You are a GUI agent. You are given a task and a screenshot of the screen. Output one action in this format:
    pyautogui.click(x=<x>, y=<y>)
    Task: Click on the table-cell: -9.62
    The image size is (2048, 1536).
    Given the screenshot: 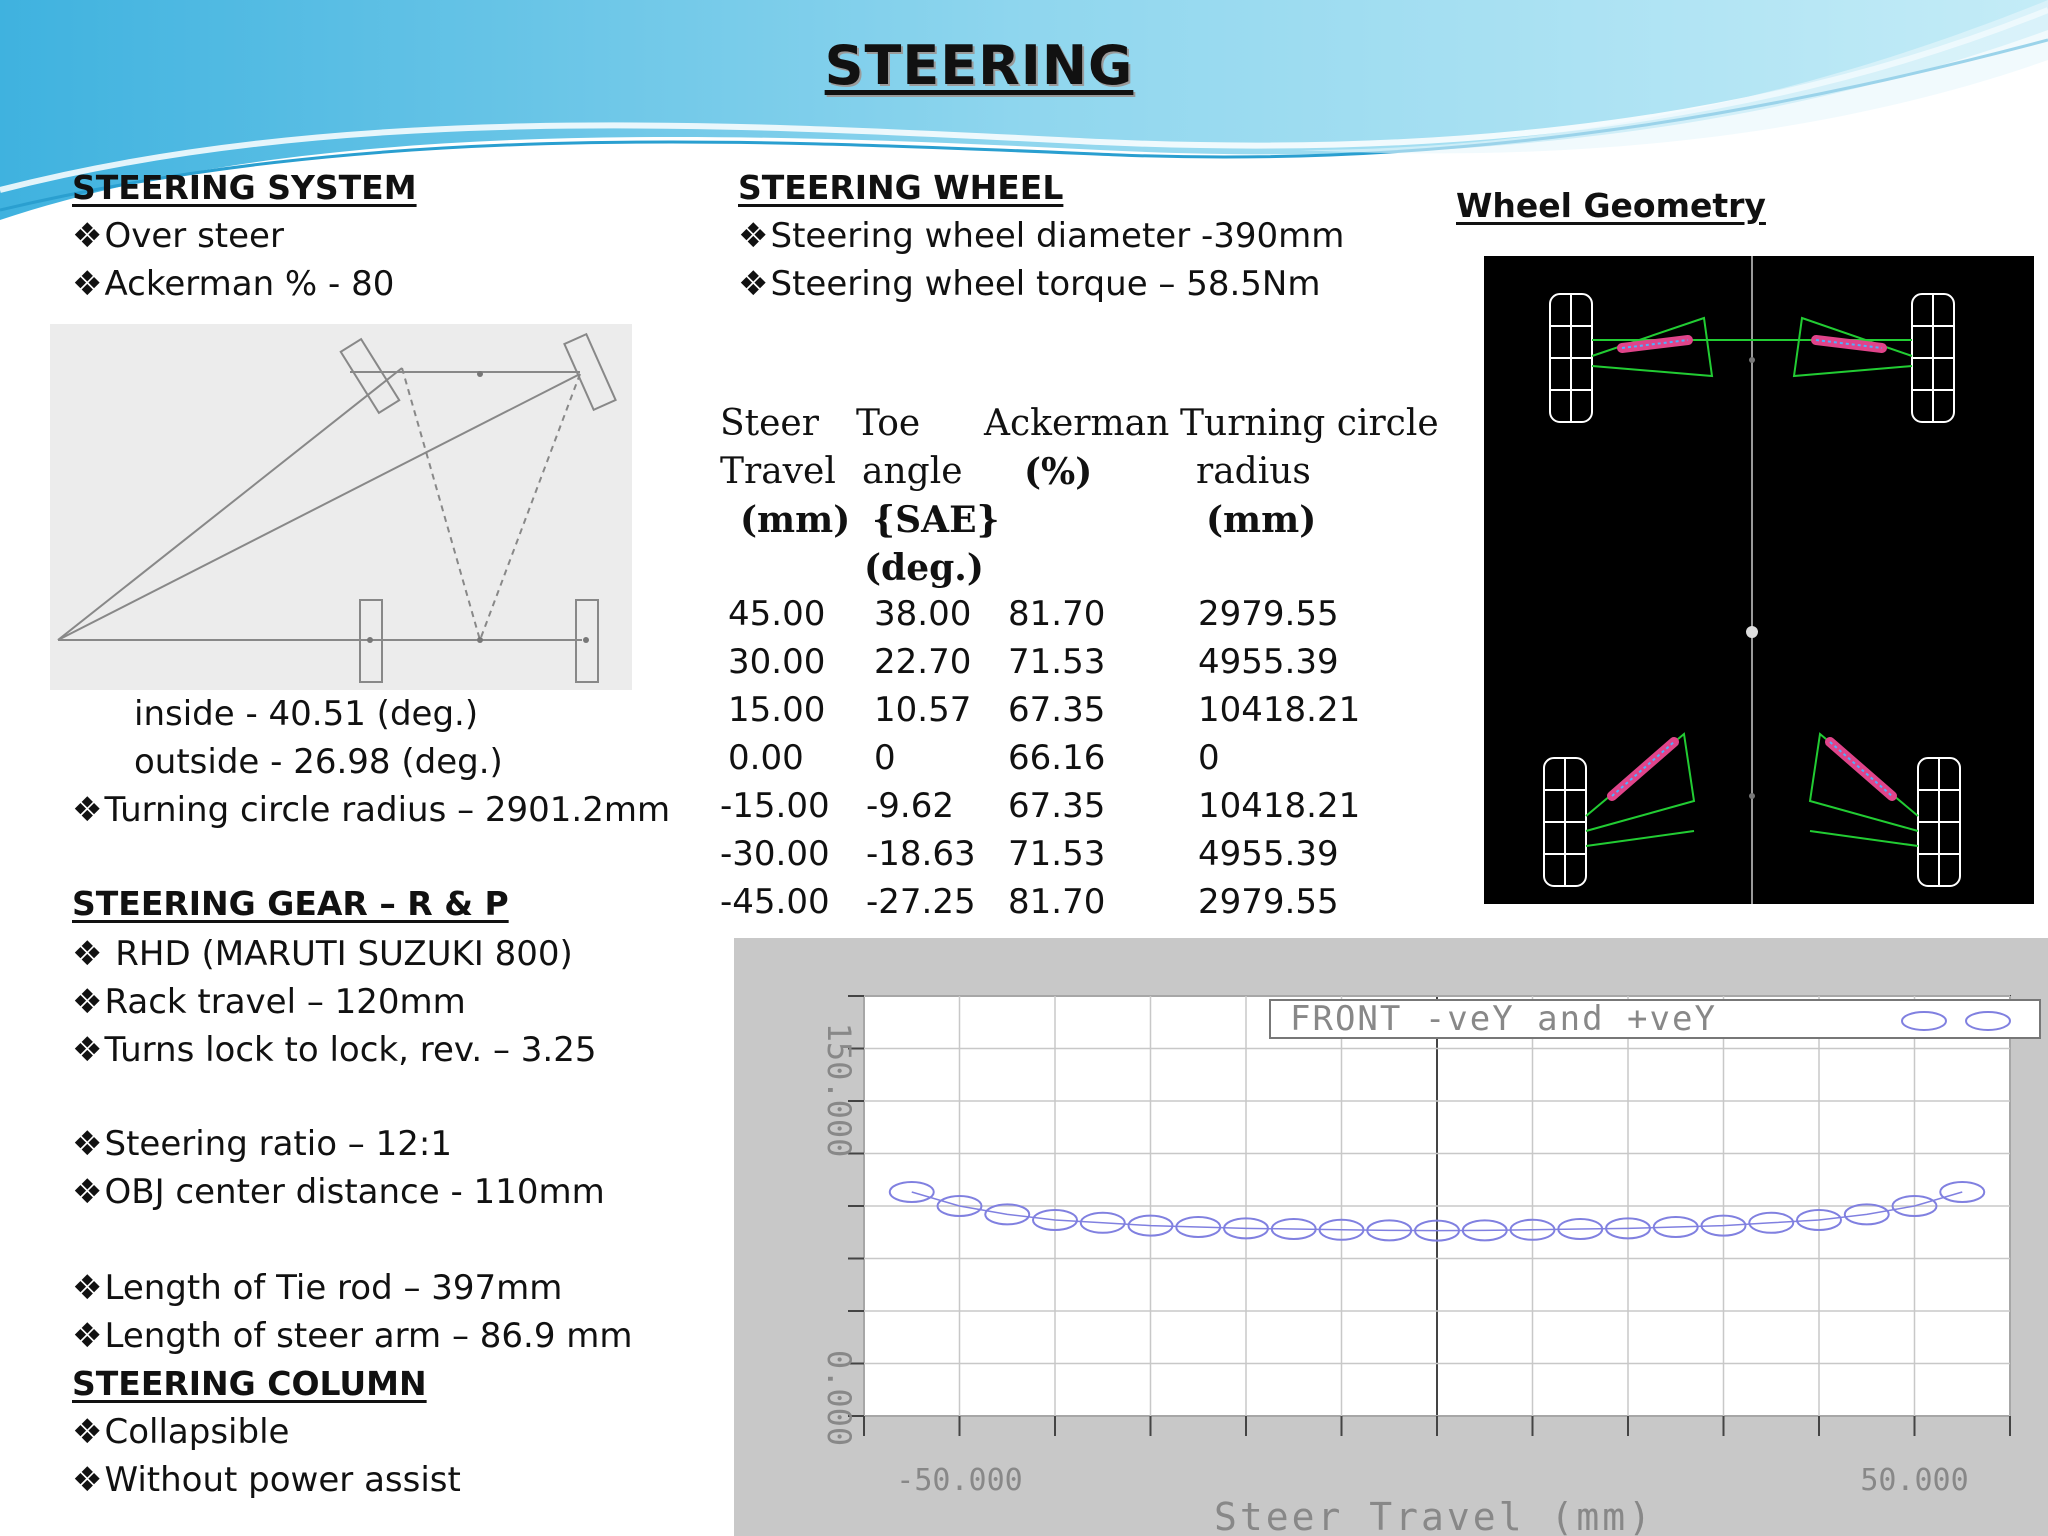 What is the action you would take?
    pyautogui.click(x=910, y=806)
    